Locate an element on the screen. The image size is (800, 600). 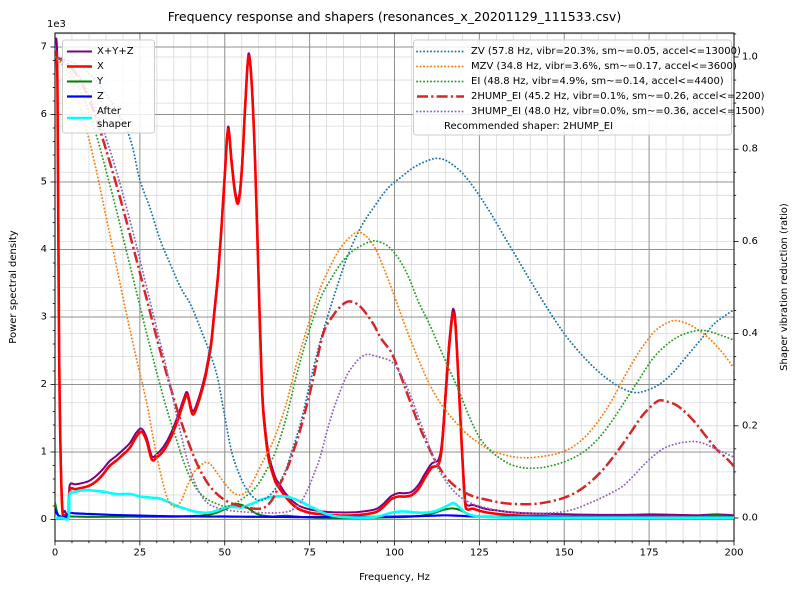
legend-psd-frame is located at coordinates (108, 86).